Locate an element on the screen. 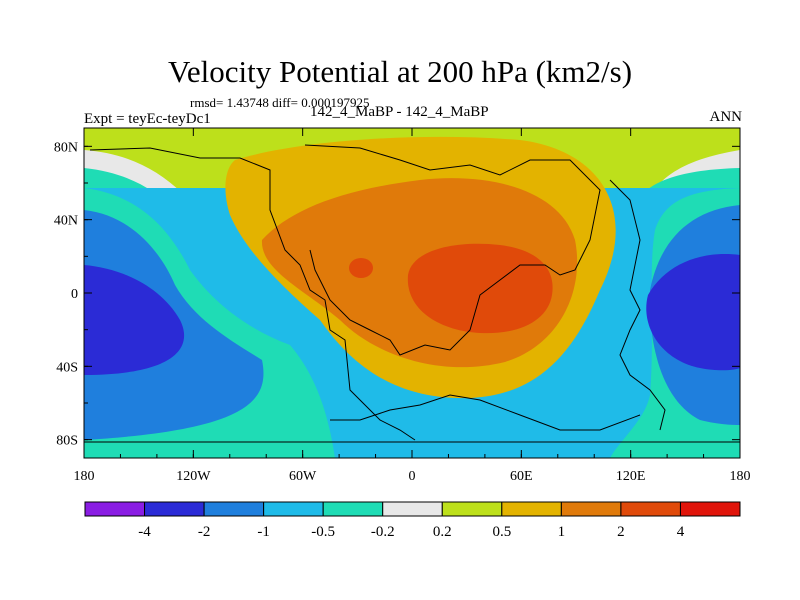 This screenshot has height=600, width=800. season-label: ANN is located at coordinates (726, 117).